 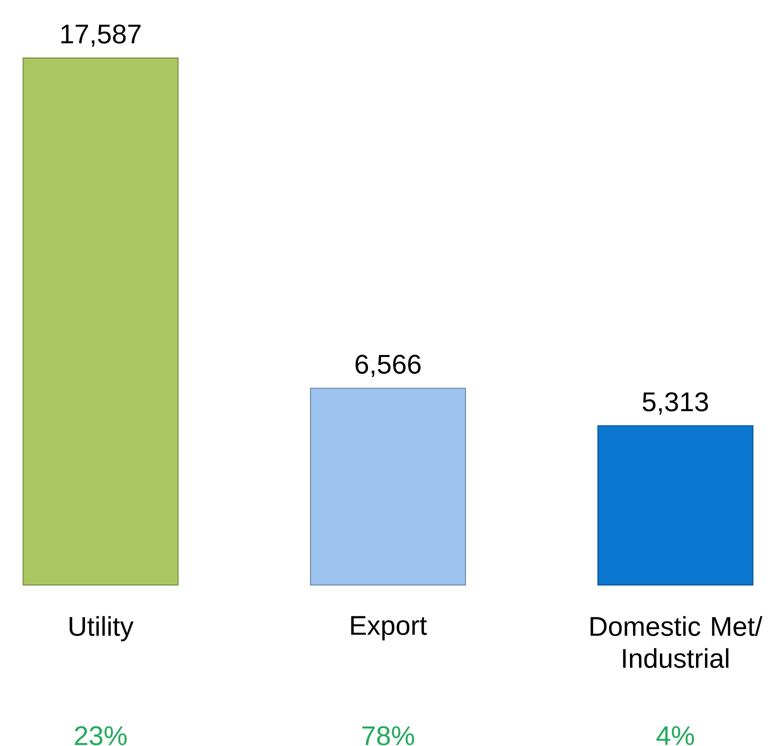 I want to click on text: 4%, so click(x=675, y=736).